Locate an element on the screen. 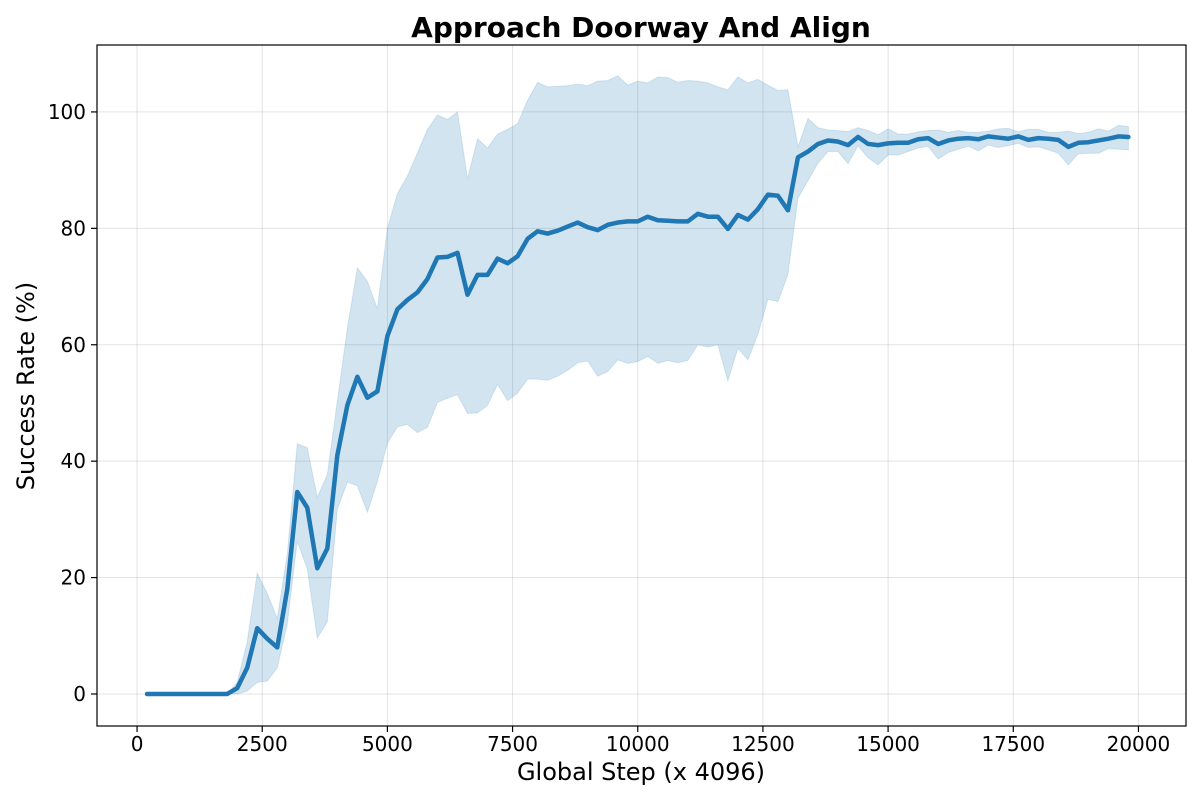  x-tick-label: 17500 is located at coordinates (1013, 744).